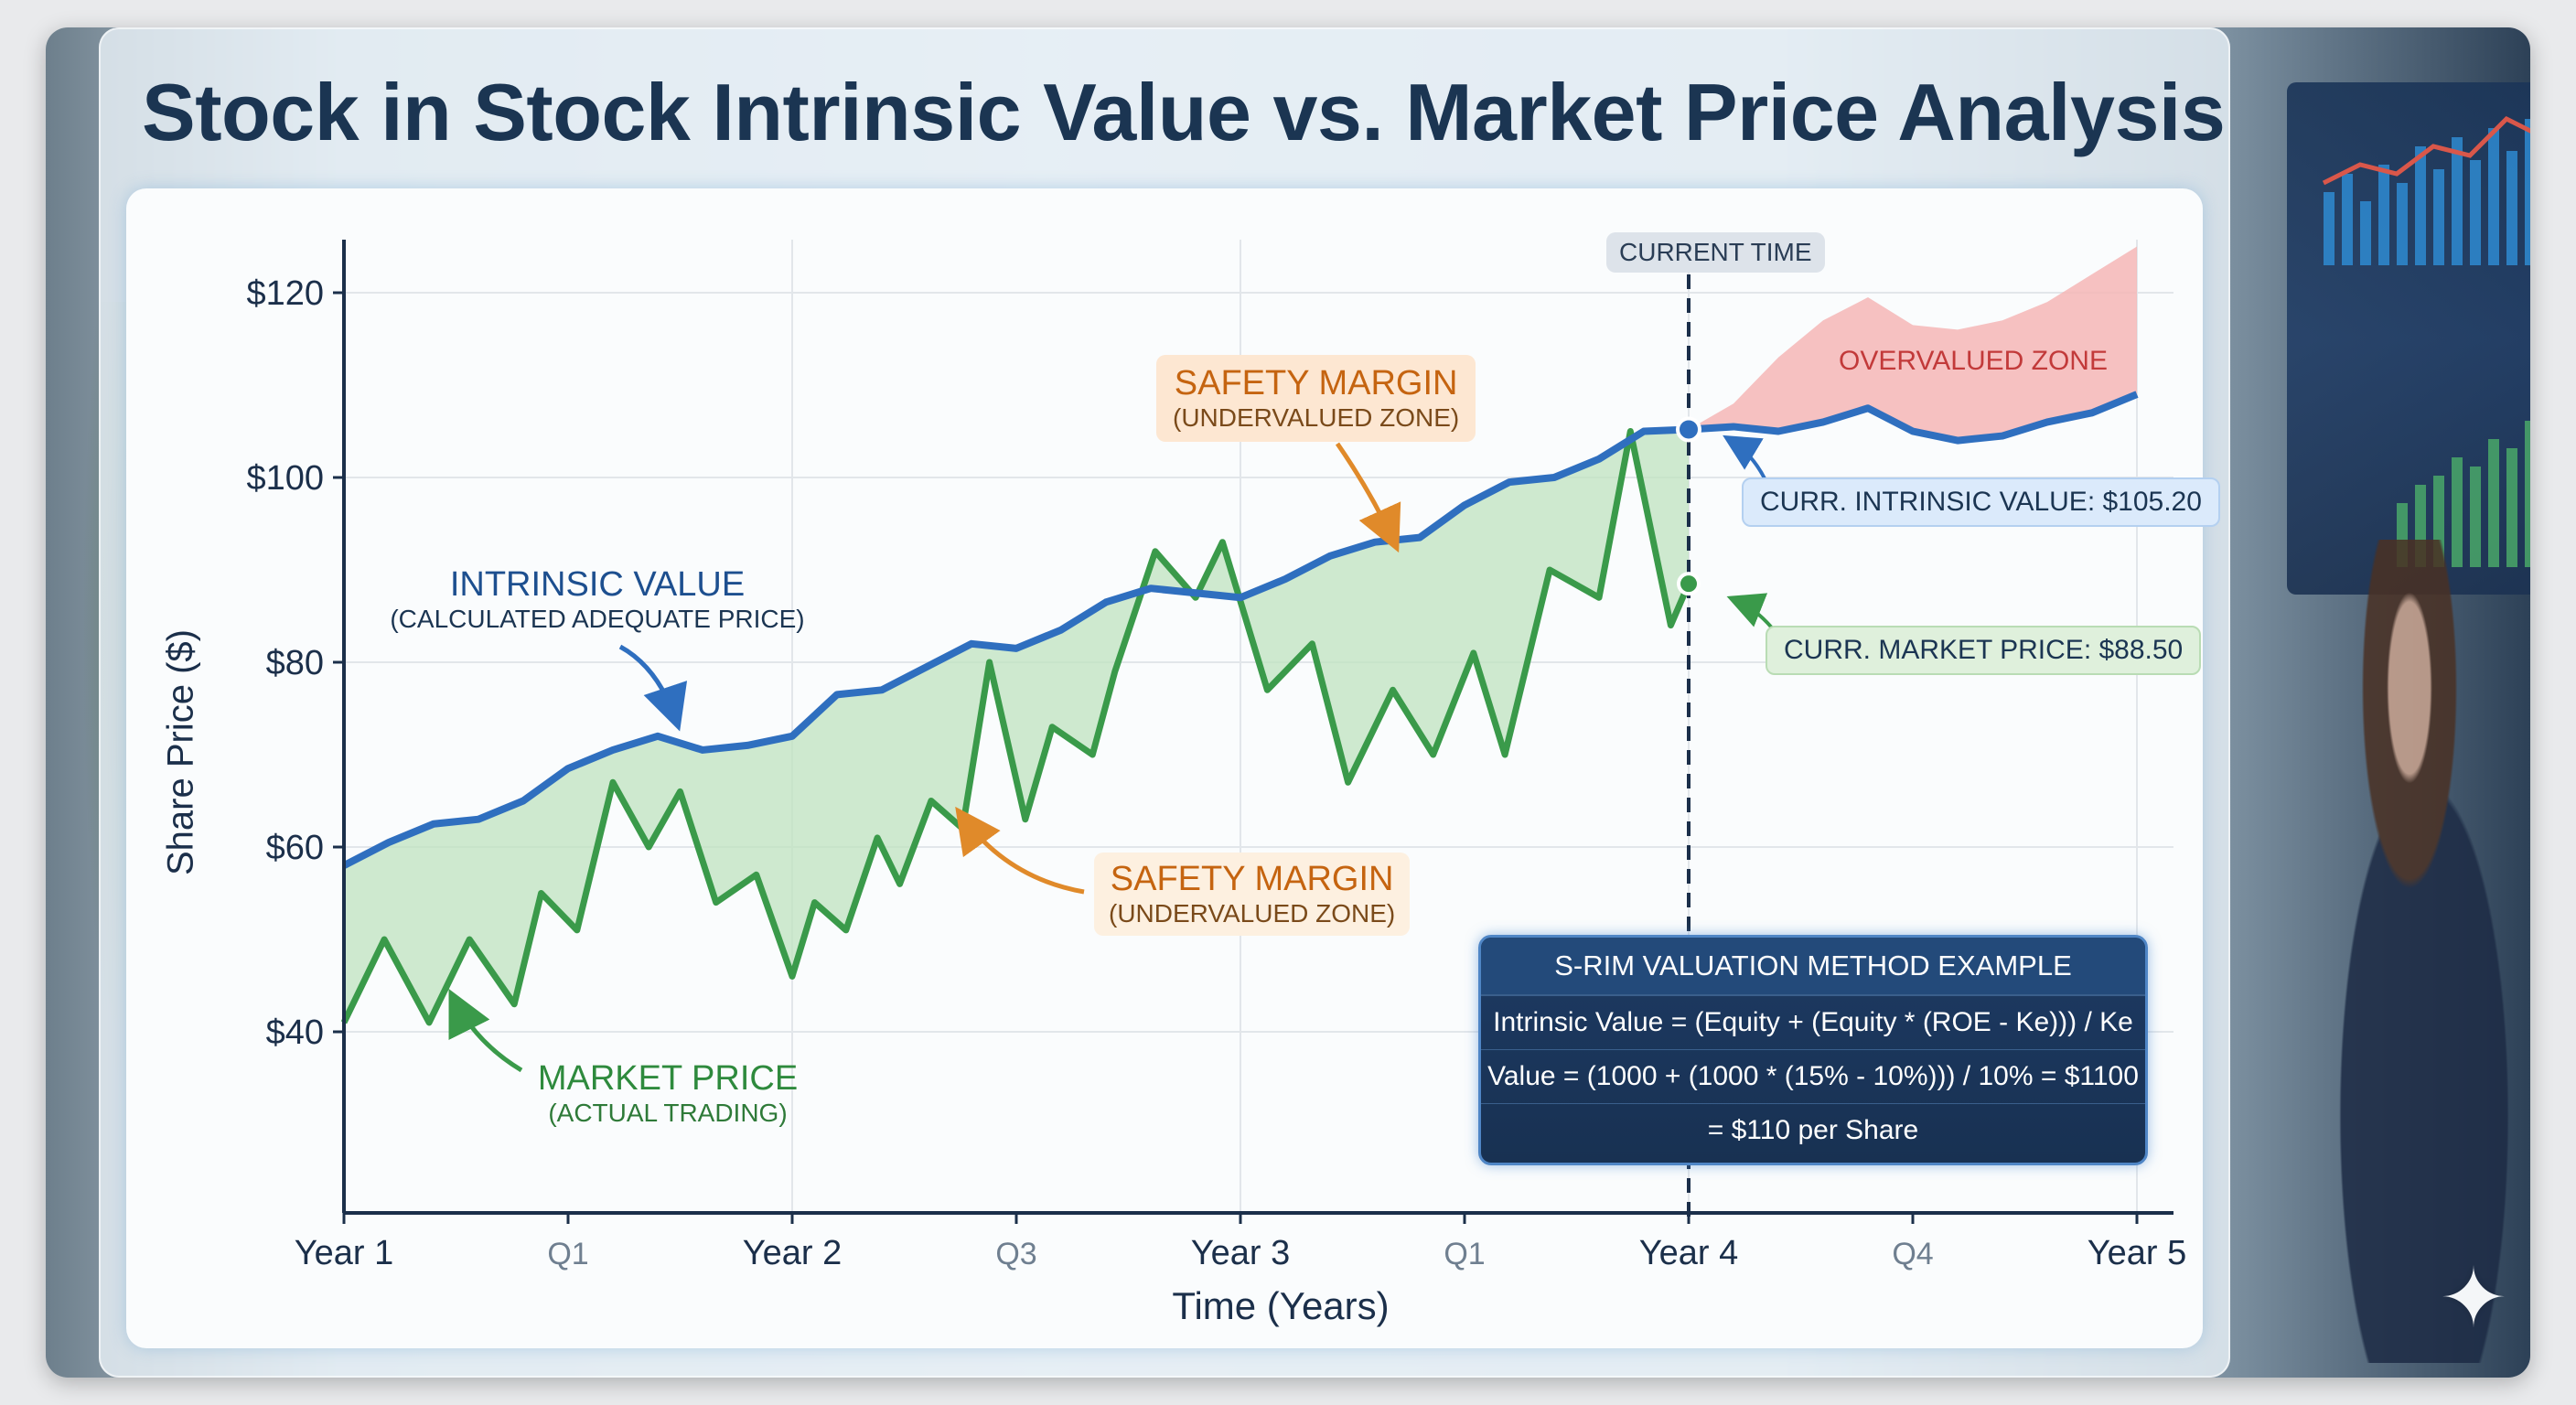 This screenshot has height=1405, width=2576. What do you see at coordinates (1689, 1253) in the screenshot?
I see `x-tick-label: Year 4` at bounding box center [1689, 1253].